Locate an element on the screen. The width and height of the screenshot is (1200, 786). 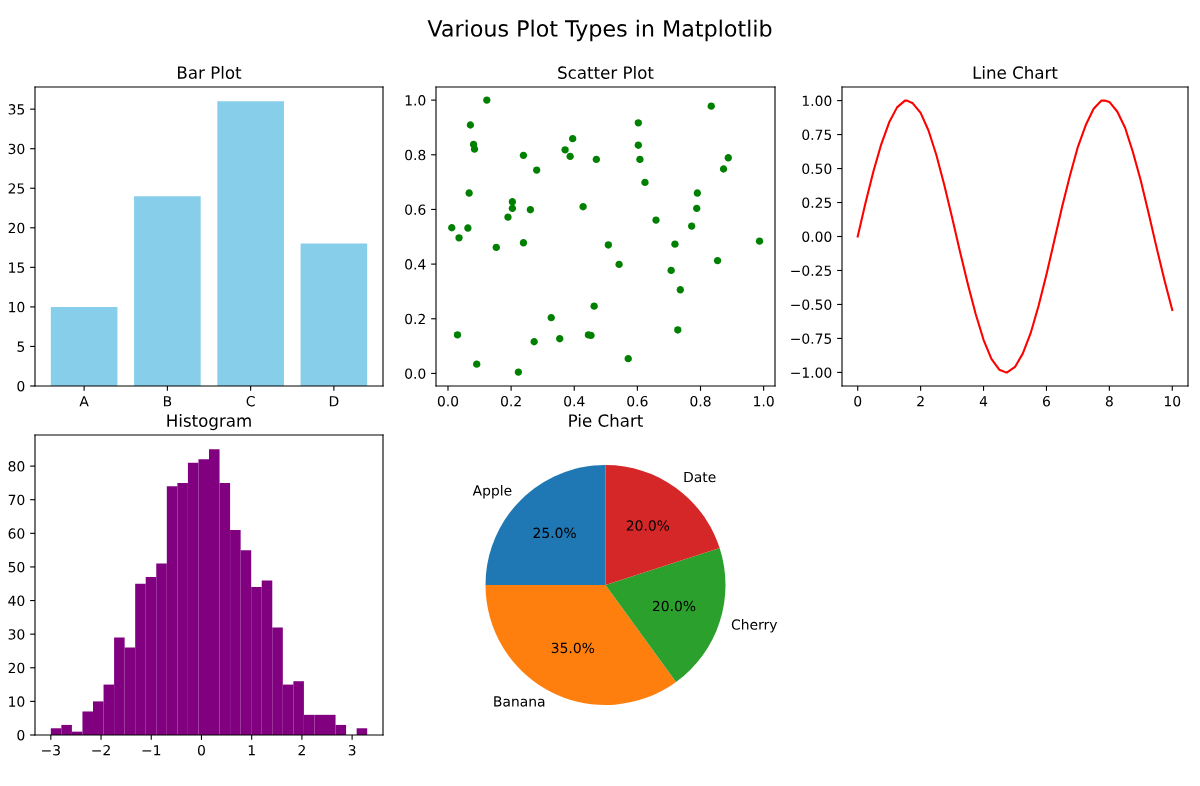
y-tick-label: 0.75 is located at coordinates (817, 135).